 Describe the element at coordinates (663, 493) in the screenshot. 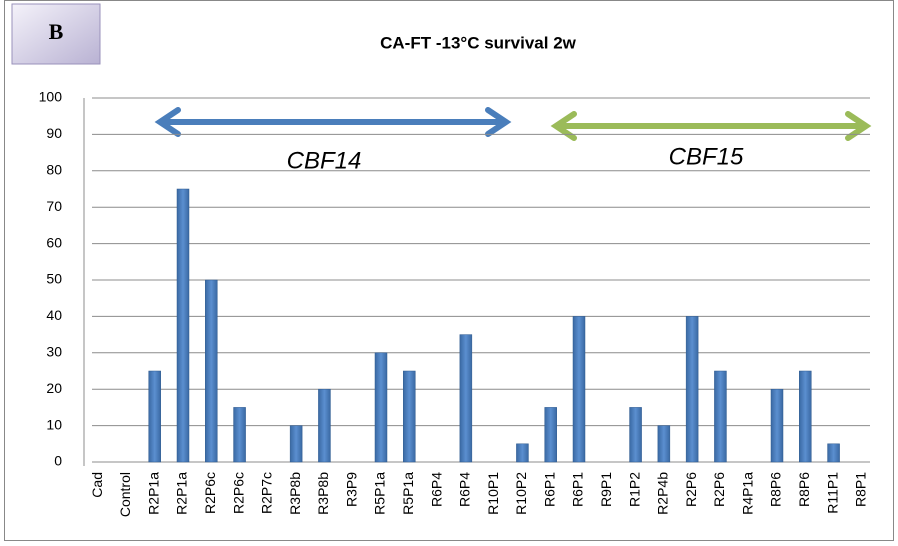

I see `x-tick-label: R2P4b` at that location.